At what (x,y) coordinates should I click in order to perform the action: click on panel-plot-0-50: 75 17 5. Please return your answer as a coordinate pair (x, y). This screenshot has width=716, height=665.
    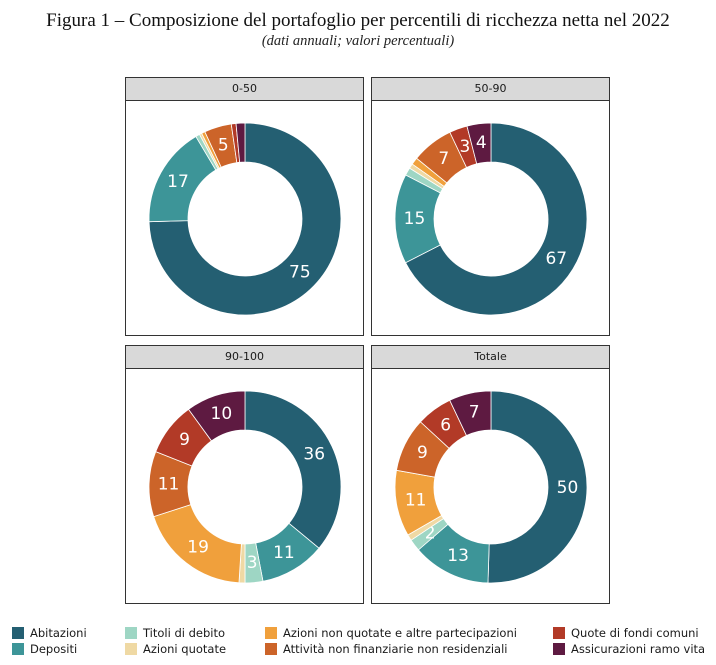
    Looking at the image, I should click on (244, 218).